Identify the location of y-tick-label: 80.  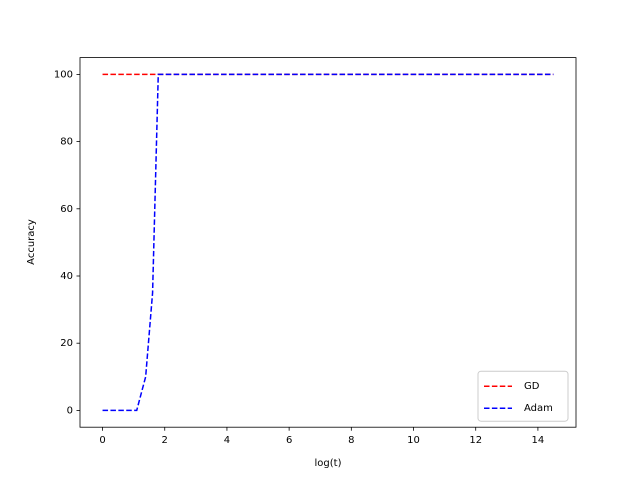
(66, 142).